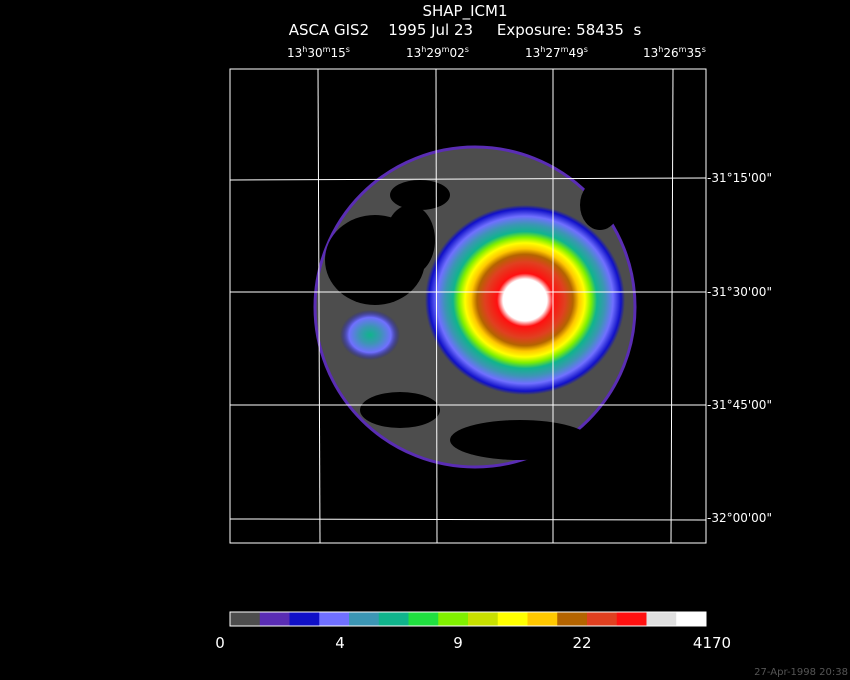 Image resolution: width=850 pixels, height=680 pixels. Describe the element at coordinates (525, 300) in the screenshot. I see `bright-source` at that location.